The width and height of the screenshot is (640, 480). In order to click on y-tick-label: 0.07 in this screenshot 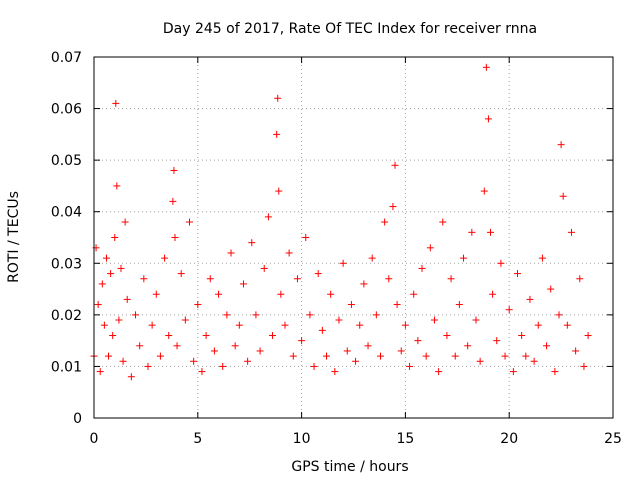, I will do `click(66, 58)`.